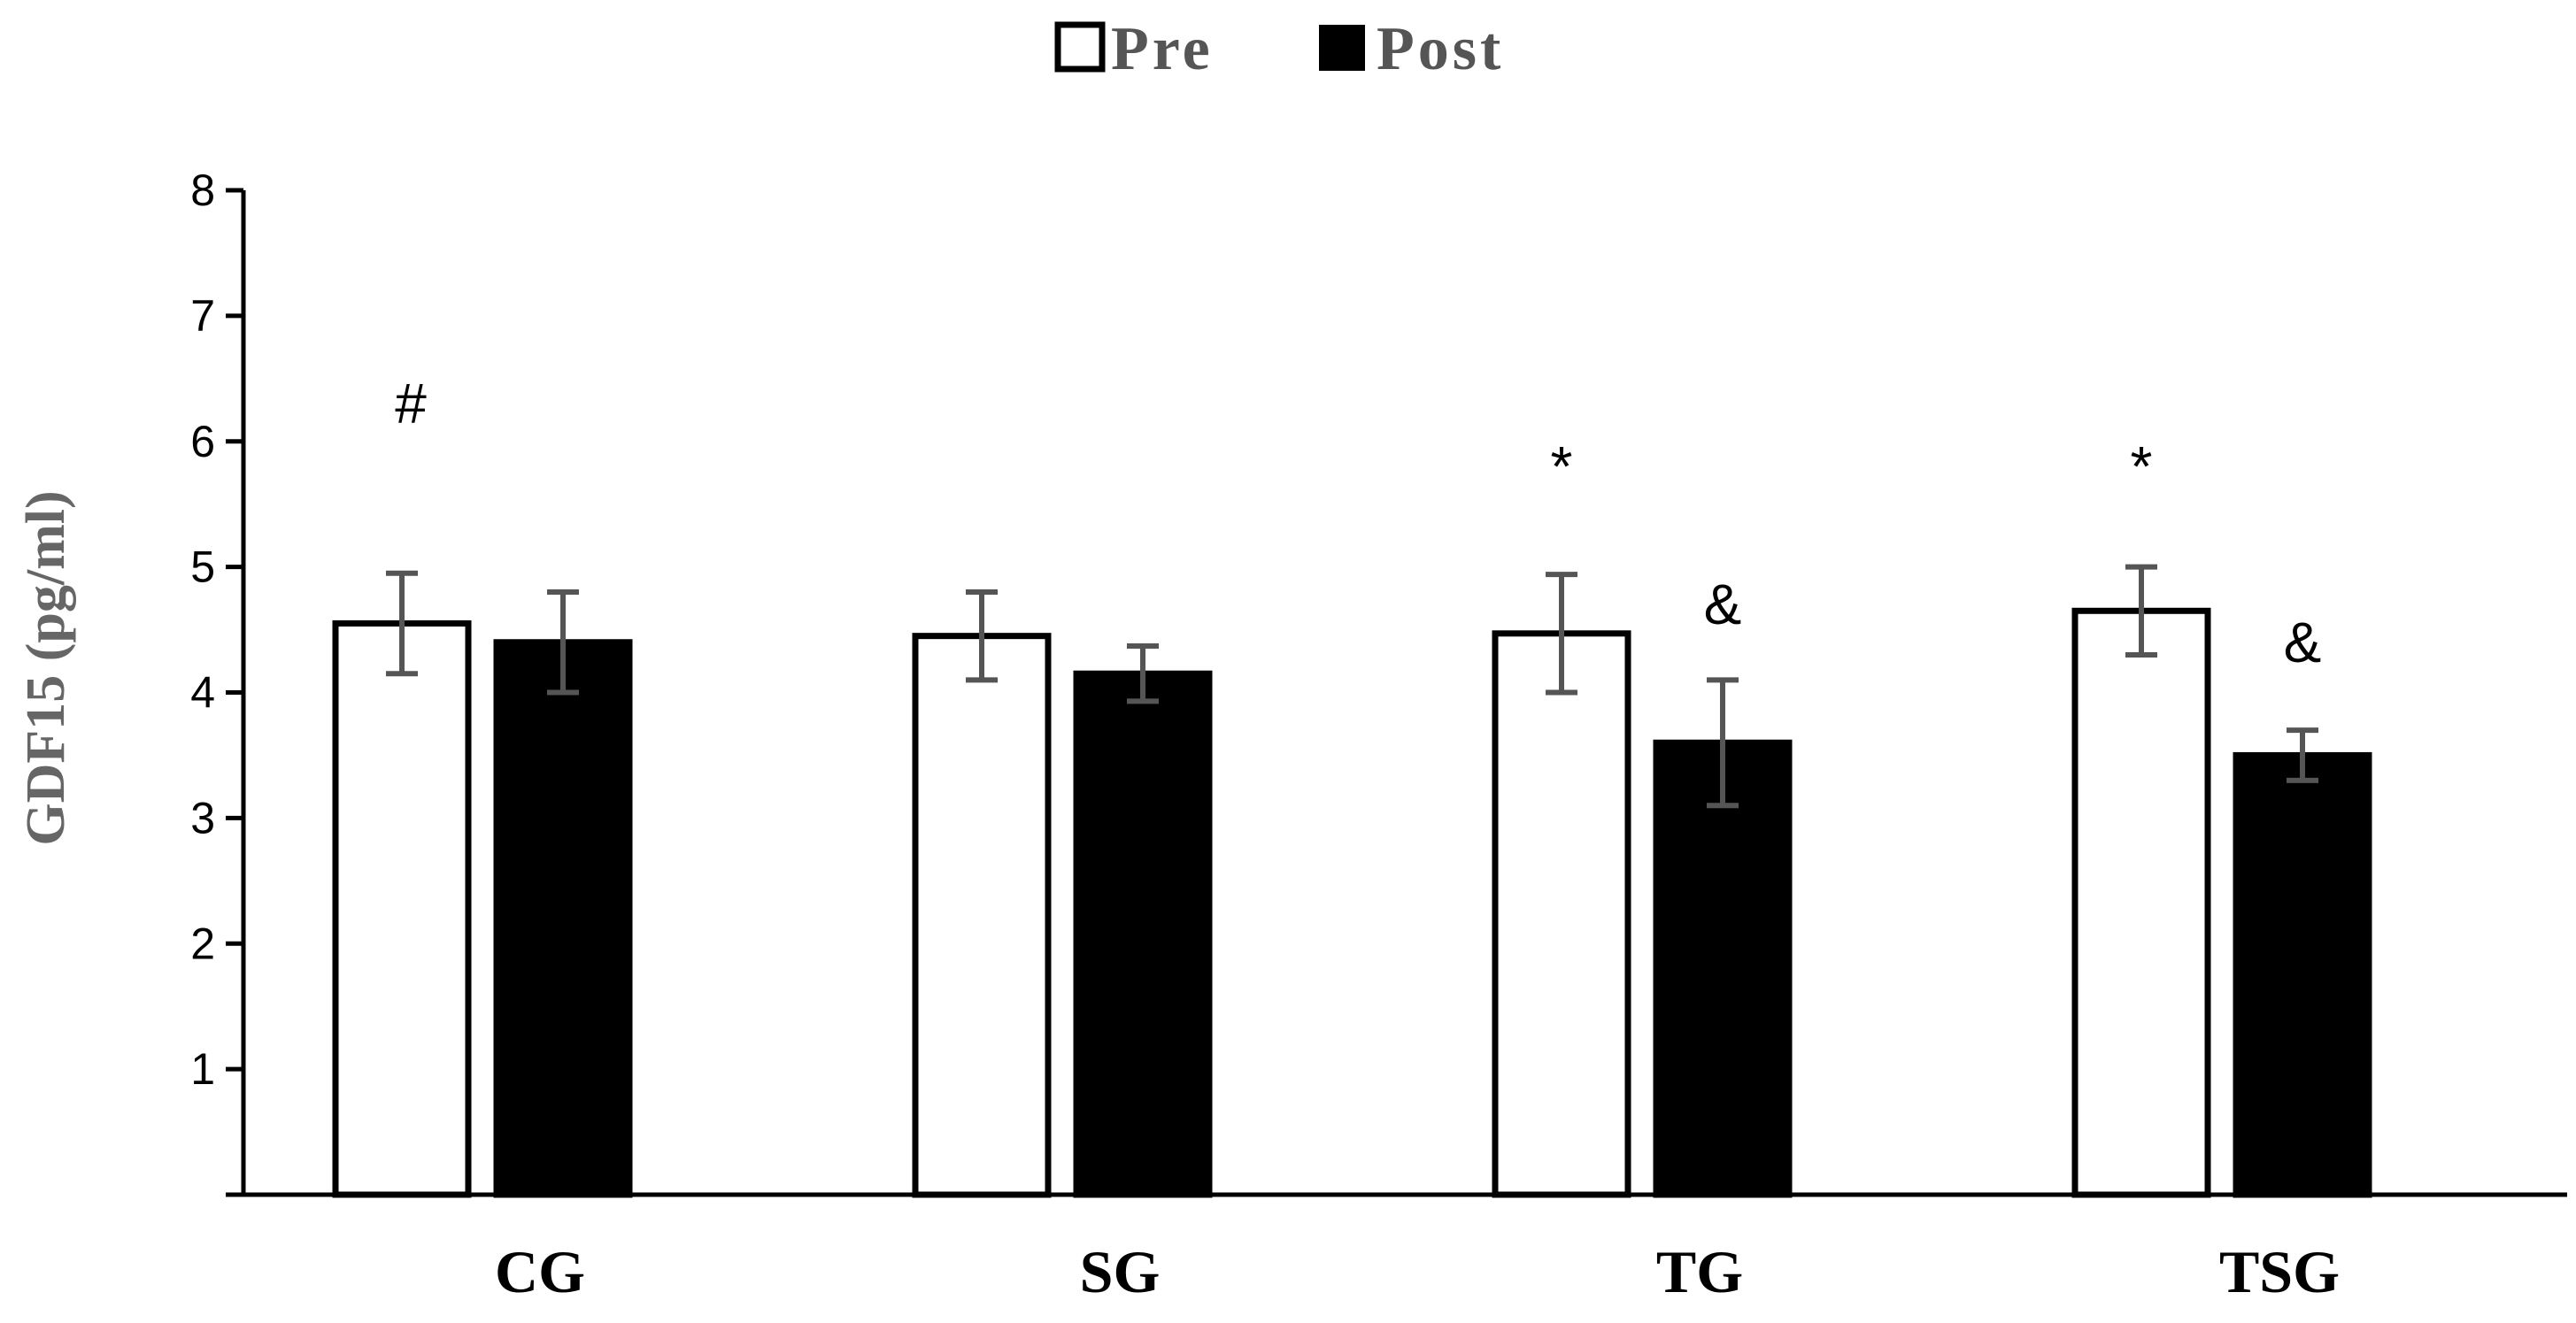 Image resolution: width=2576 pixels, height=1323 pixels. Describe the element at coordinates (1279, 49) in the screenshot. I see `legend: Pre Post` at that location.